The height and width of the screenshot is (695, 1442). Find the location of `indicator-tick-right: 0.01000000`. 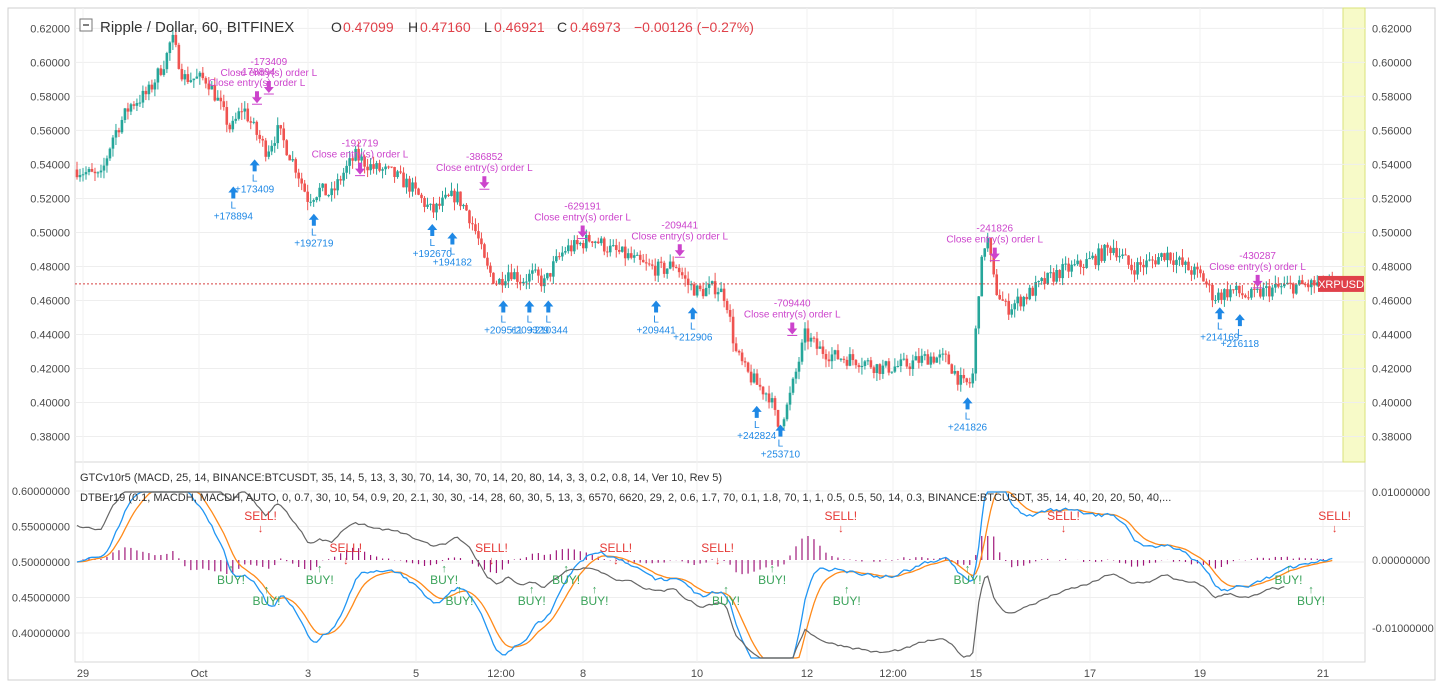

indicator-tick-right: 0.01000000 is located at coordinates (1401, 493).